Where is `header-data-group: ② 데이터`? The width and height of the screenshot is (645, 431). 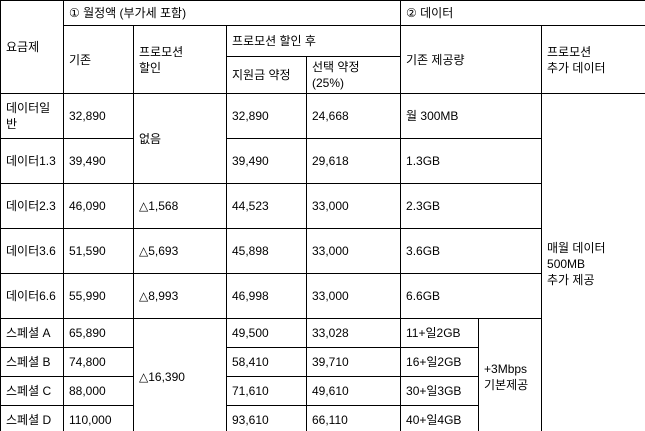 header-data-group: ② 데이터 is located at coordinates (522, 13).